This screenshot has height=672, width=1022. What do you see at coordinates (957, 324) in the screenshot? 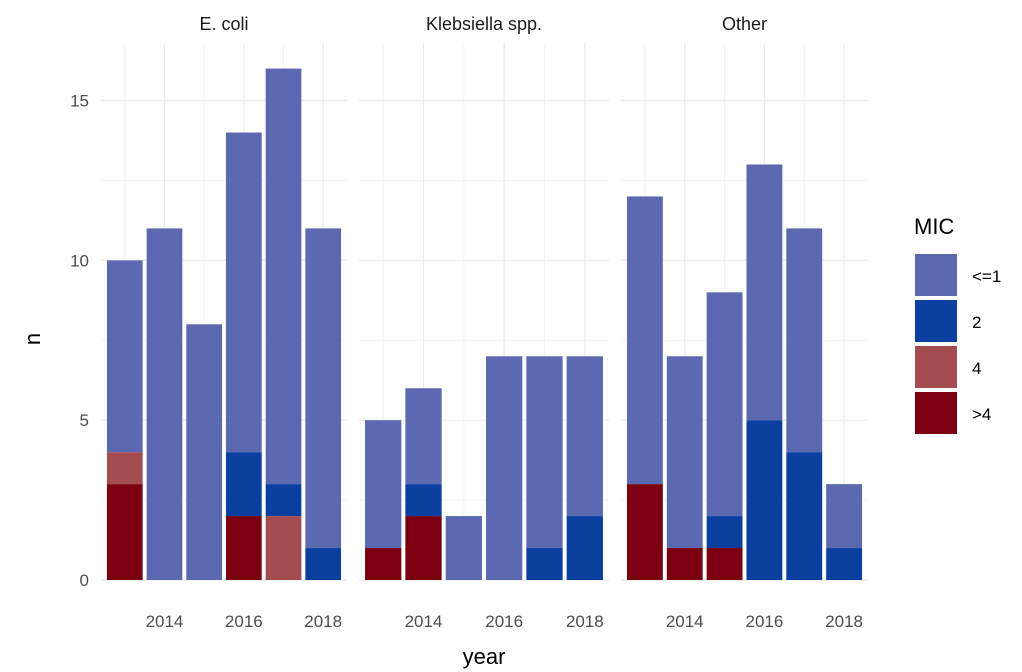
I see `legend: MIC <=1 2 4 >4` at bounding box center [957, 324].